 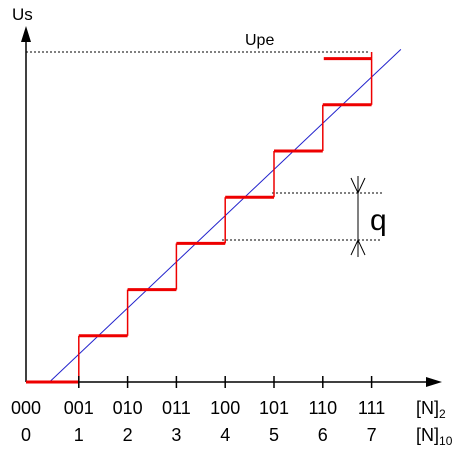 I want to click on x-tick-label-decimal-1: 1, so click(x=79, y=435).